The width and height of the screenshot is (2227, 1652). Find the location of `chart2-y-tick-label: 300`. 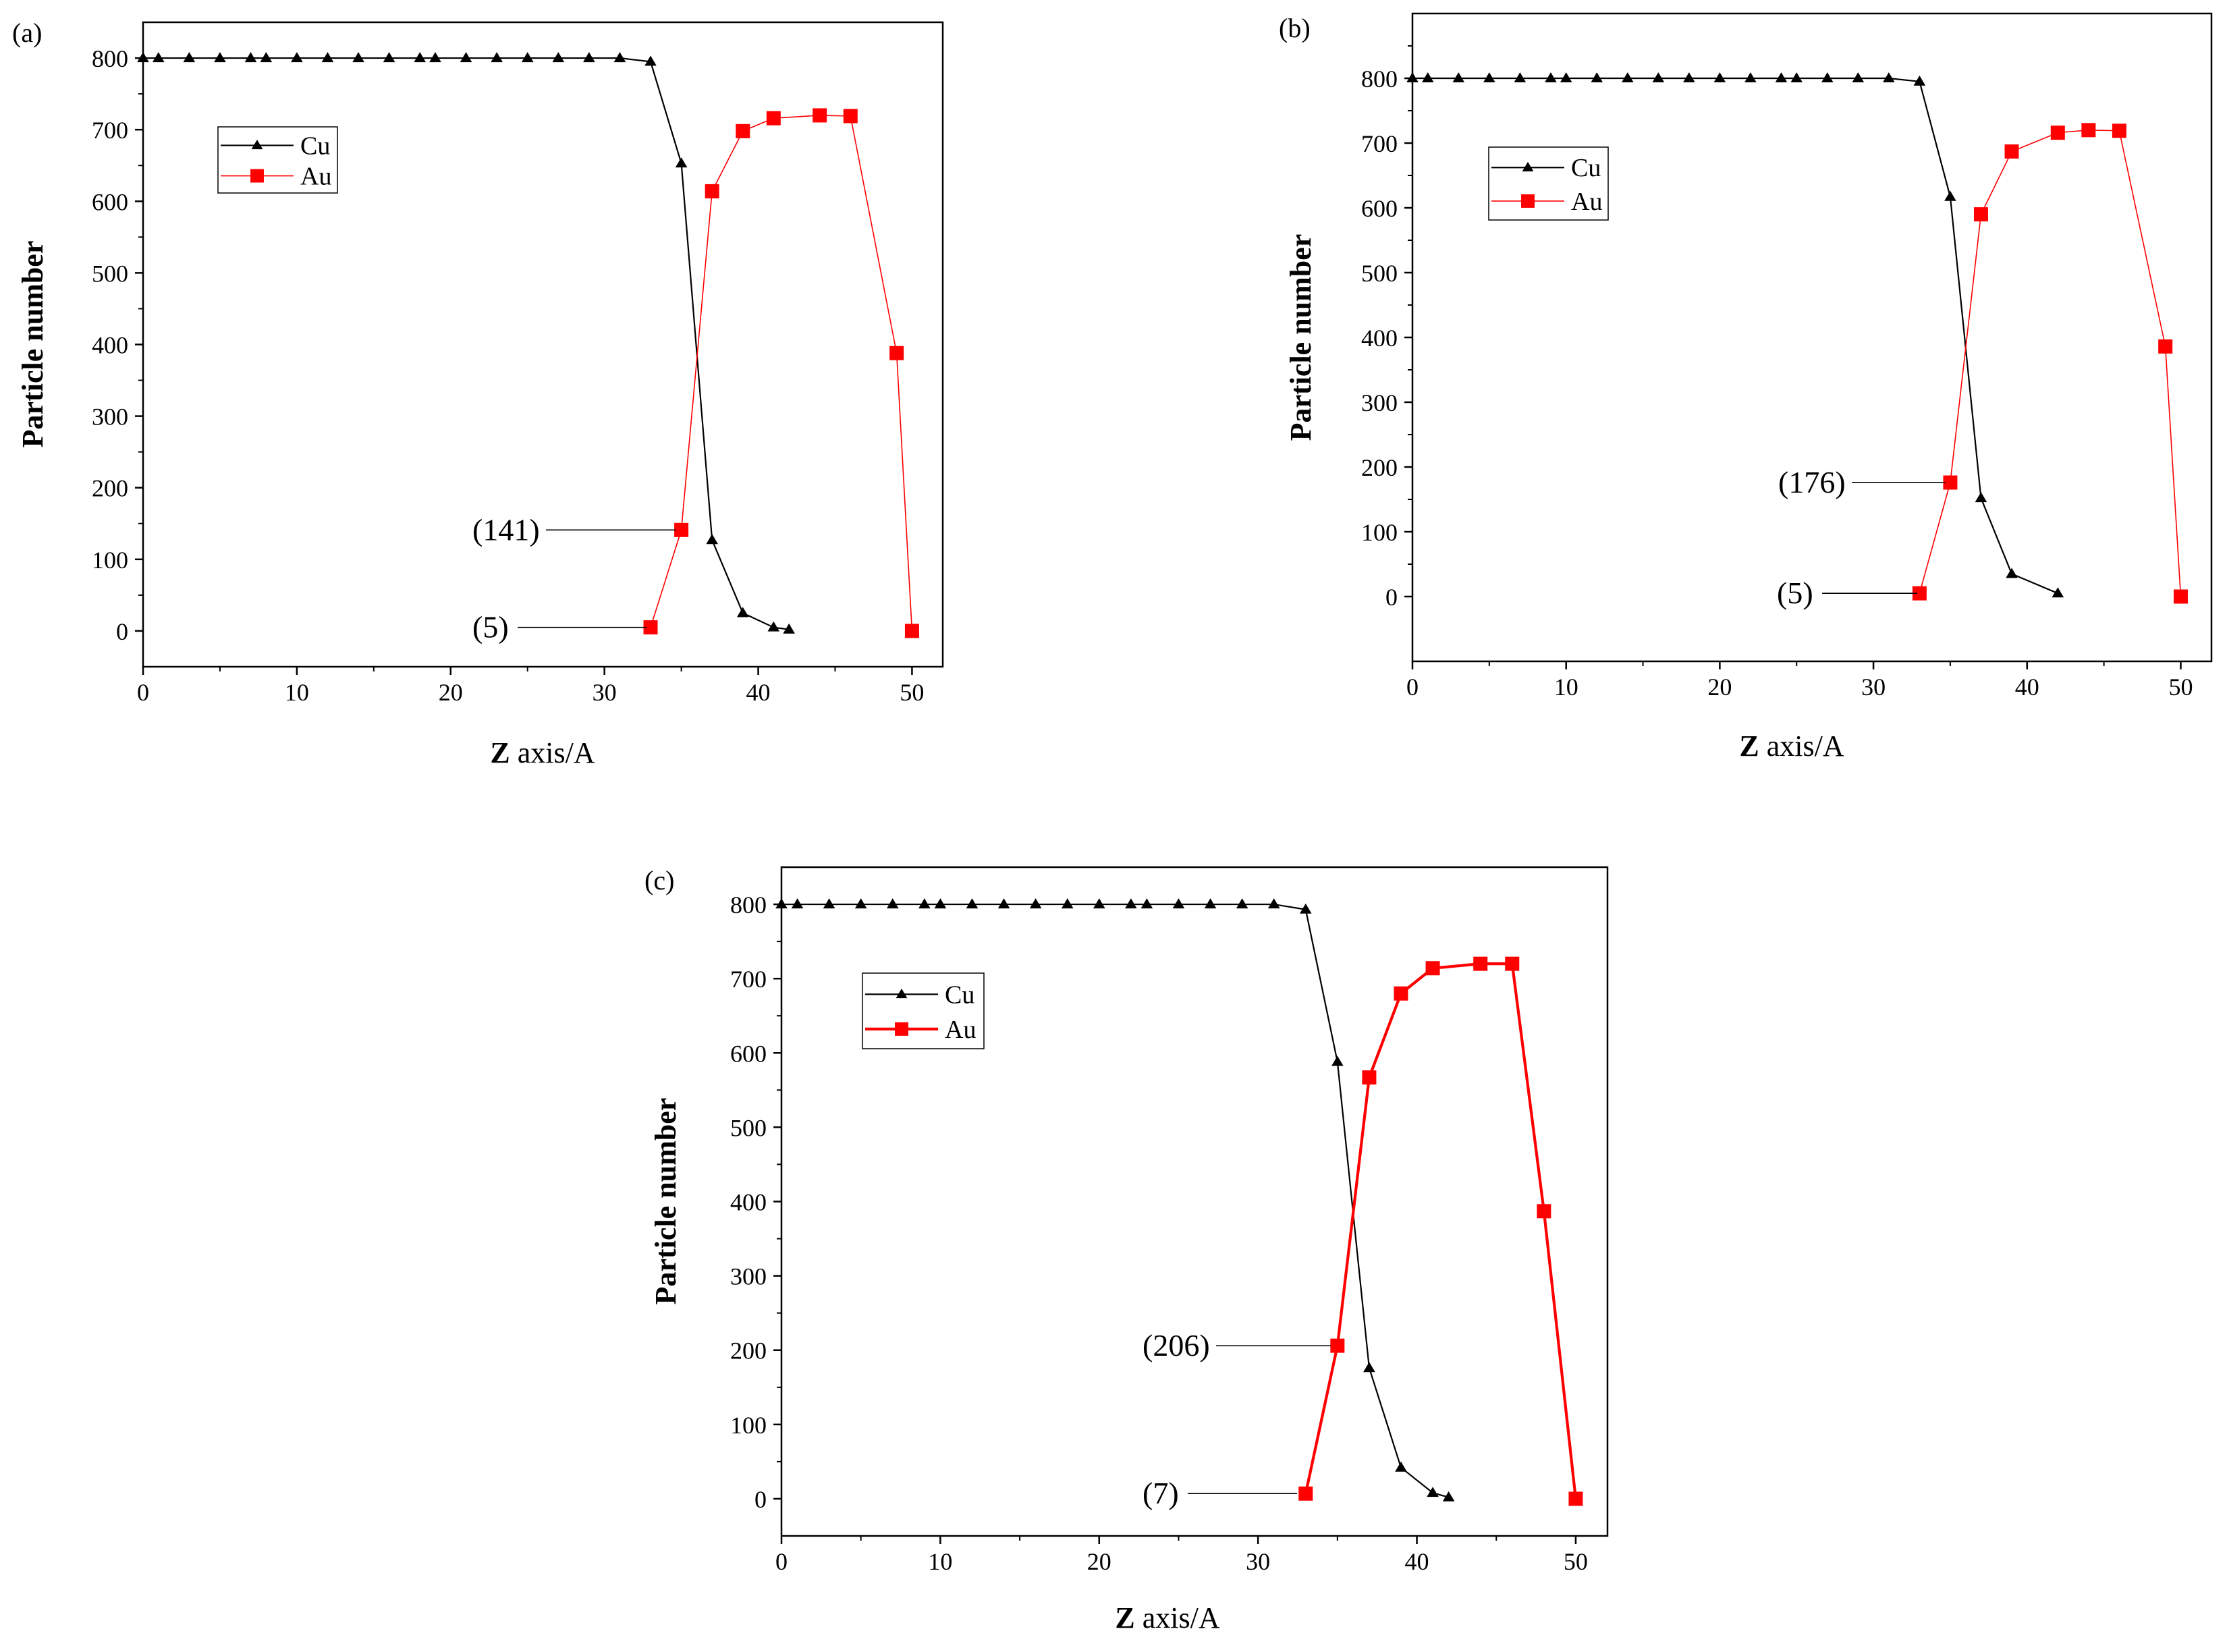

chart2-y-tick-label: 300 is located at coordinates (1379, 403).